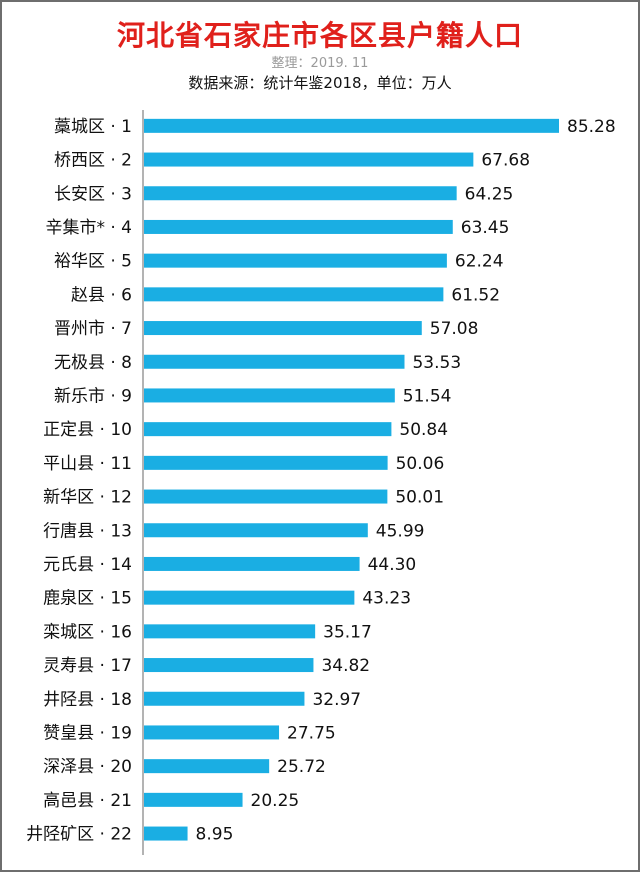  What do you see at coordinates (345, 666) in the screenshot?
I see `value-label: 34.82` at bounding box center [345, 666].